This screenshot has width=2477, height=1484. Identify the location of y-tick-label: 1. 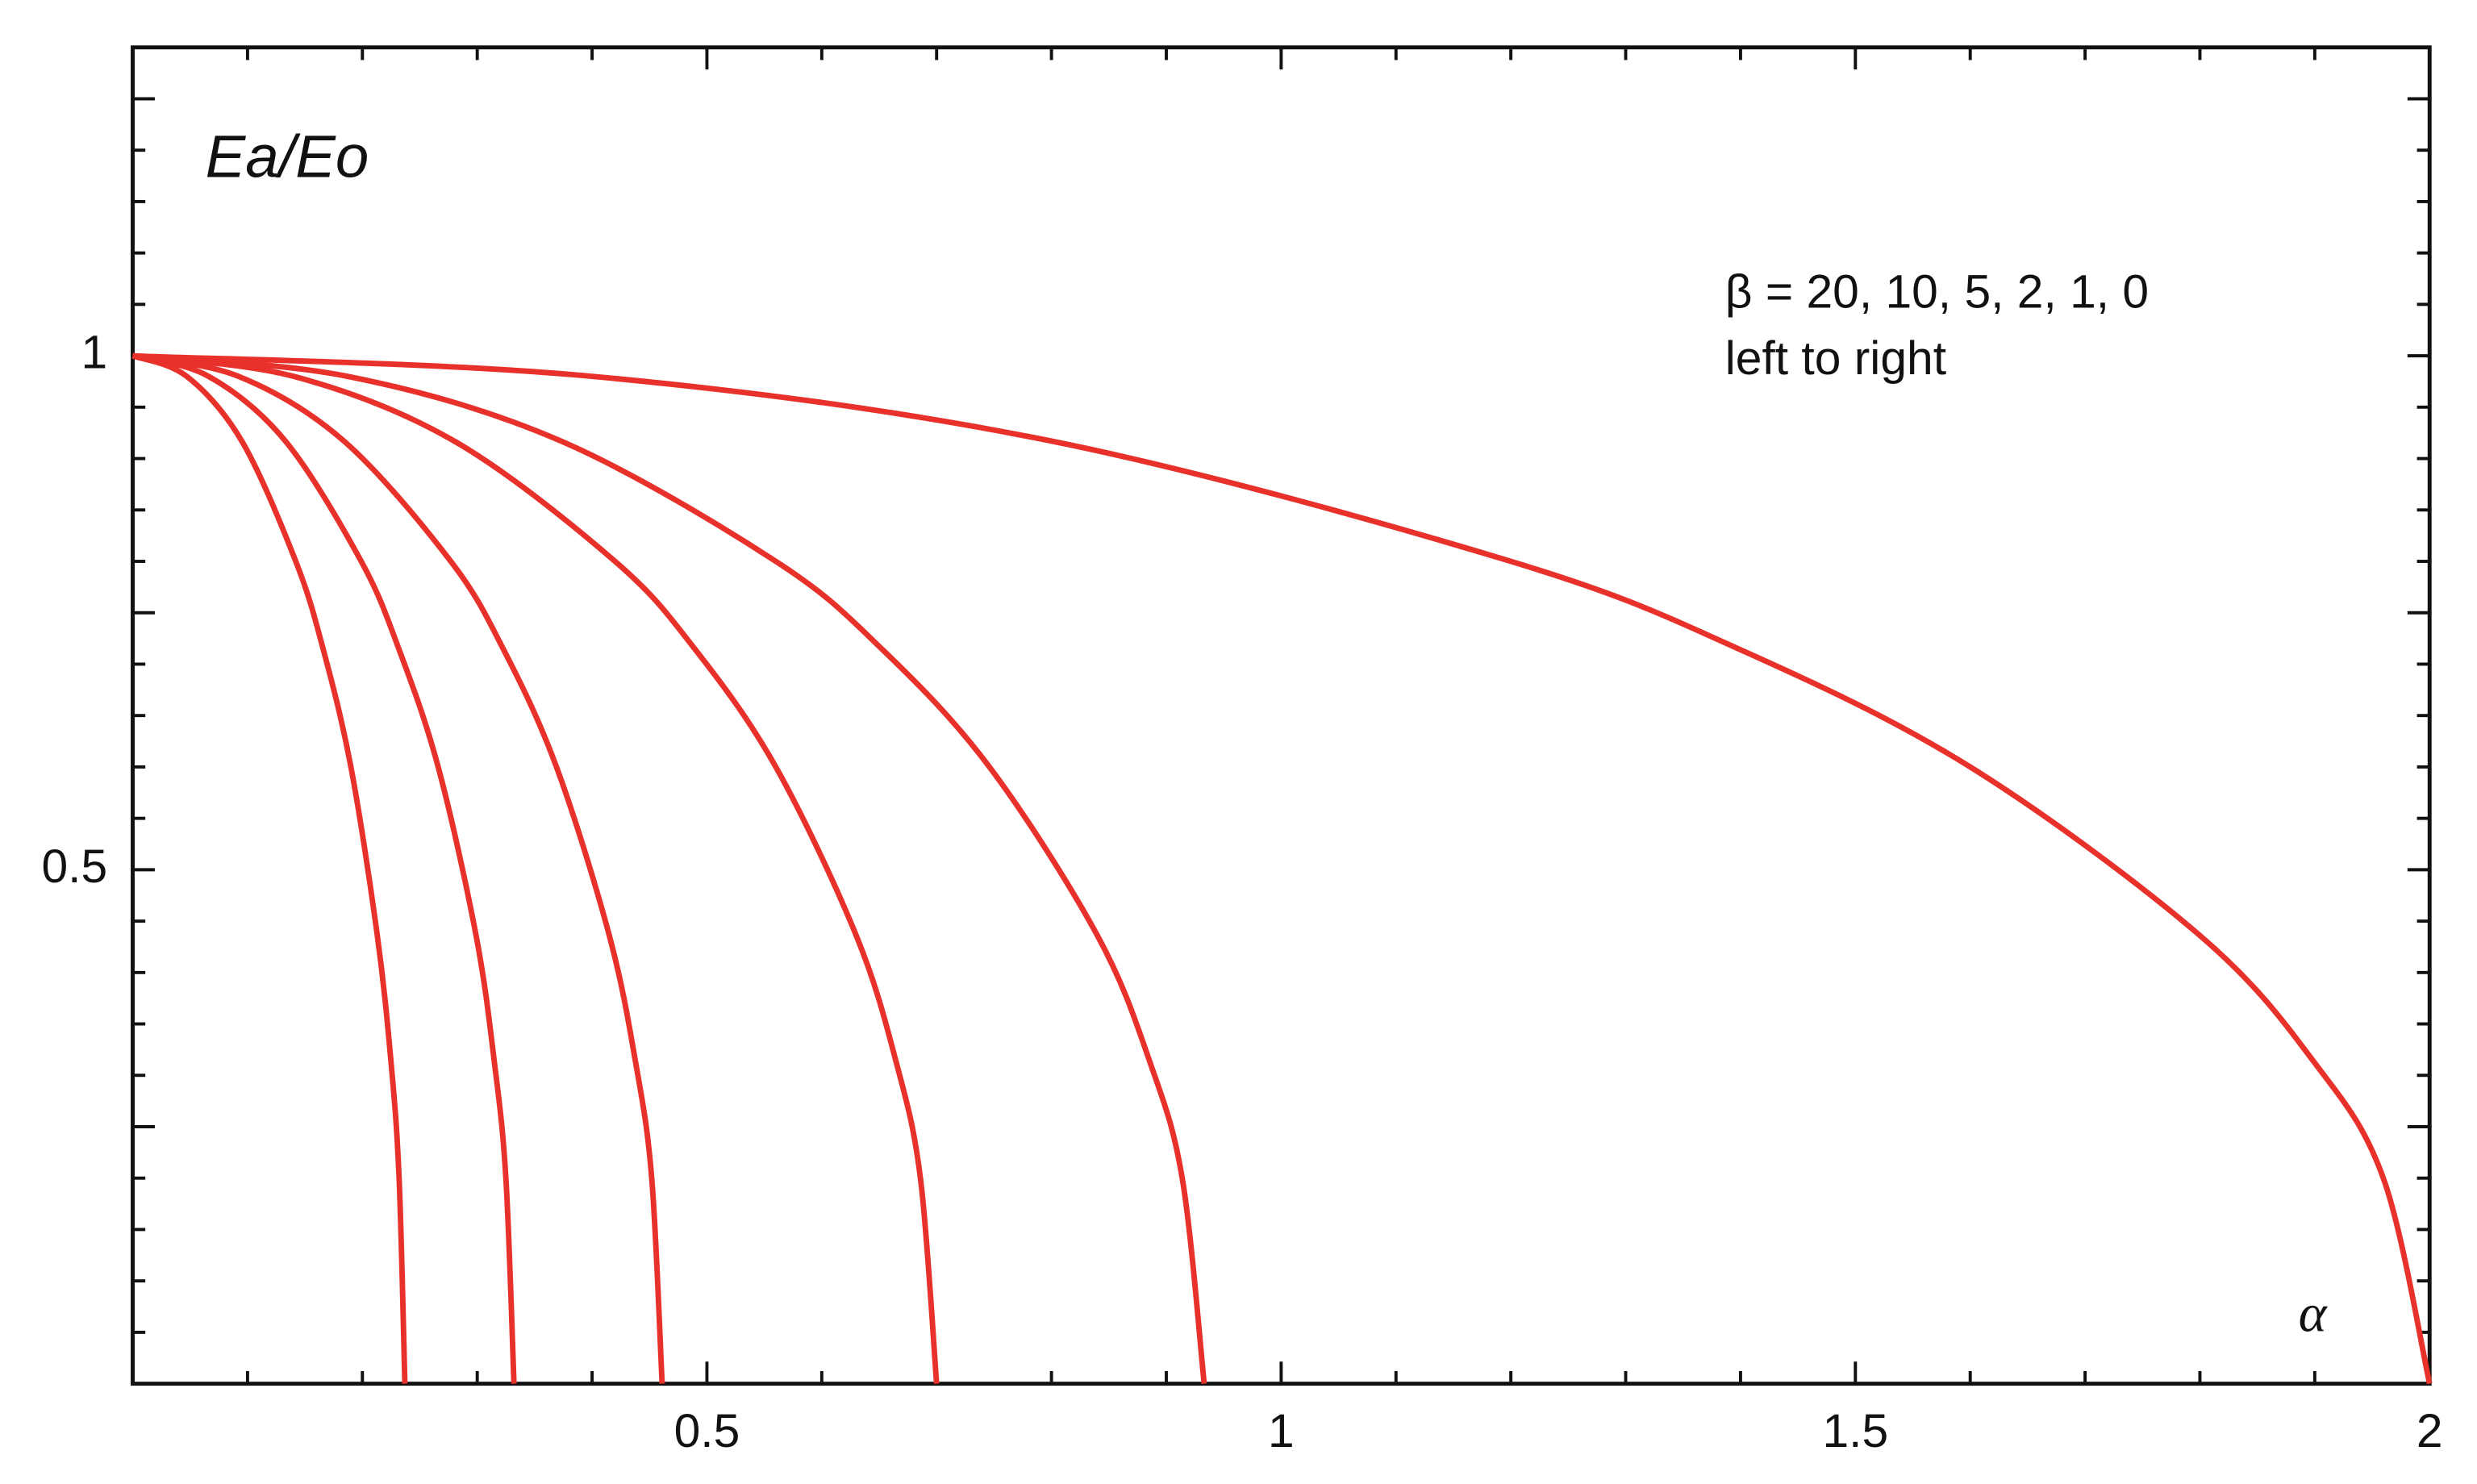
(94, 353).